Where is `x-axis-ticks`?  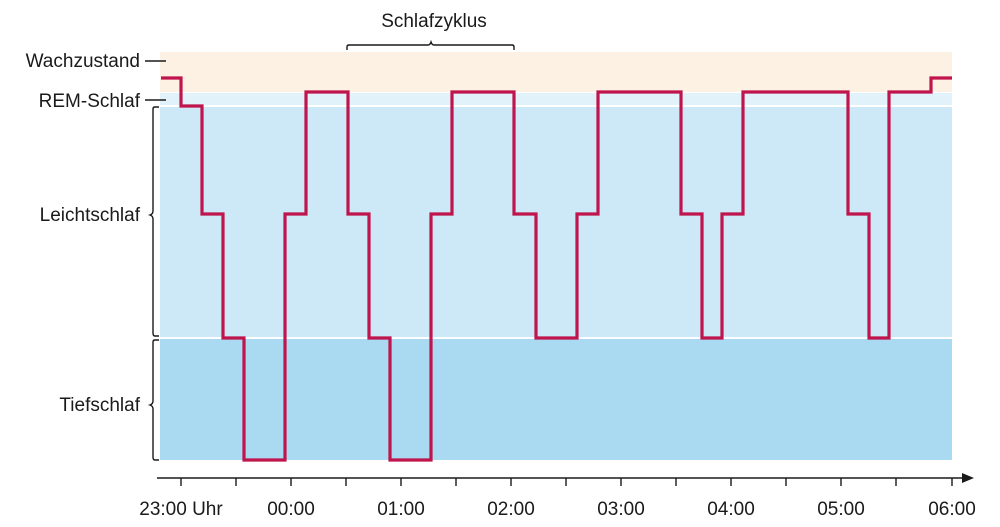 x-axis-ticks is located at coordinates (566, 482).